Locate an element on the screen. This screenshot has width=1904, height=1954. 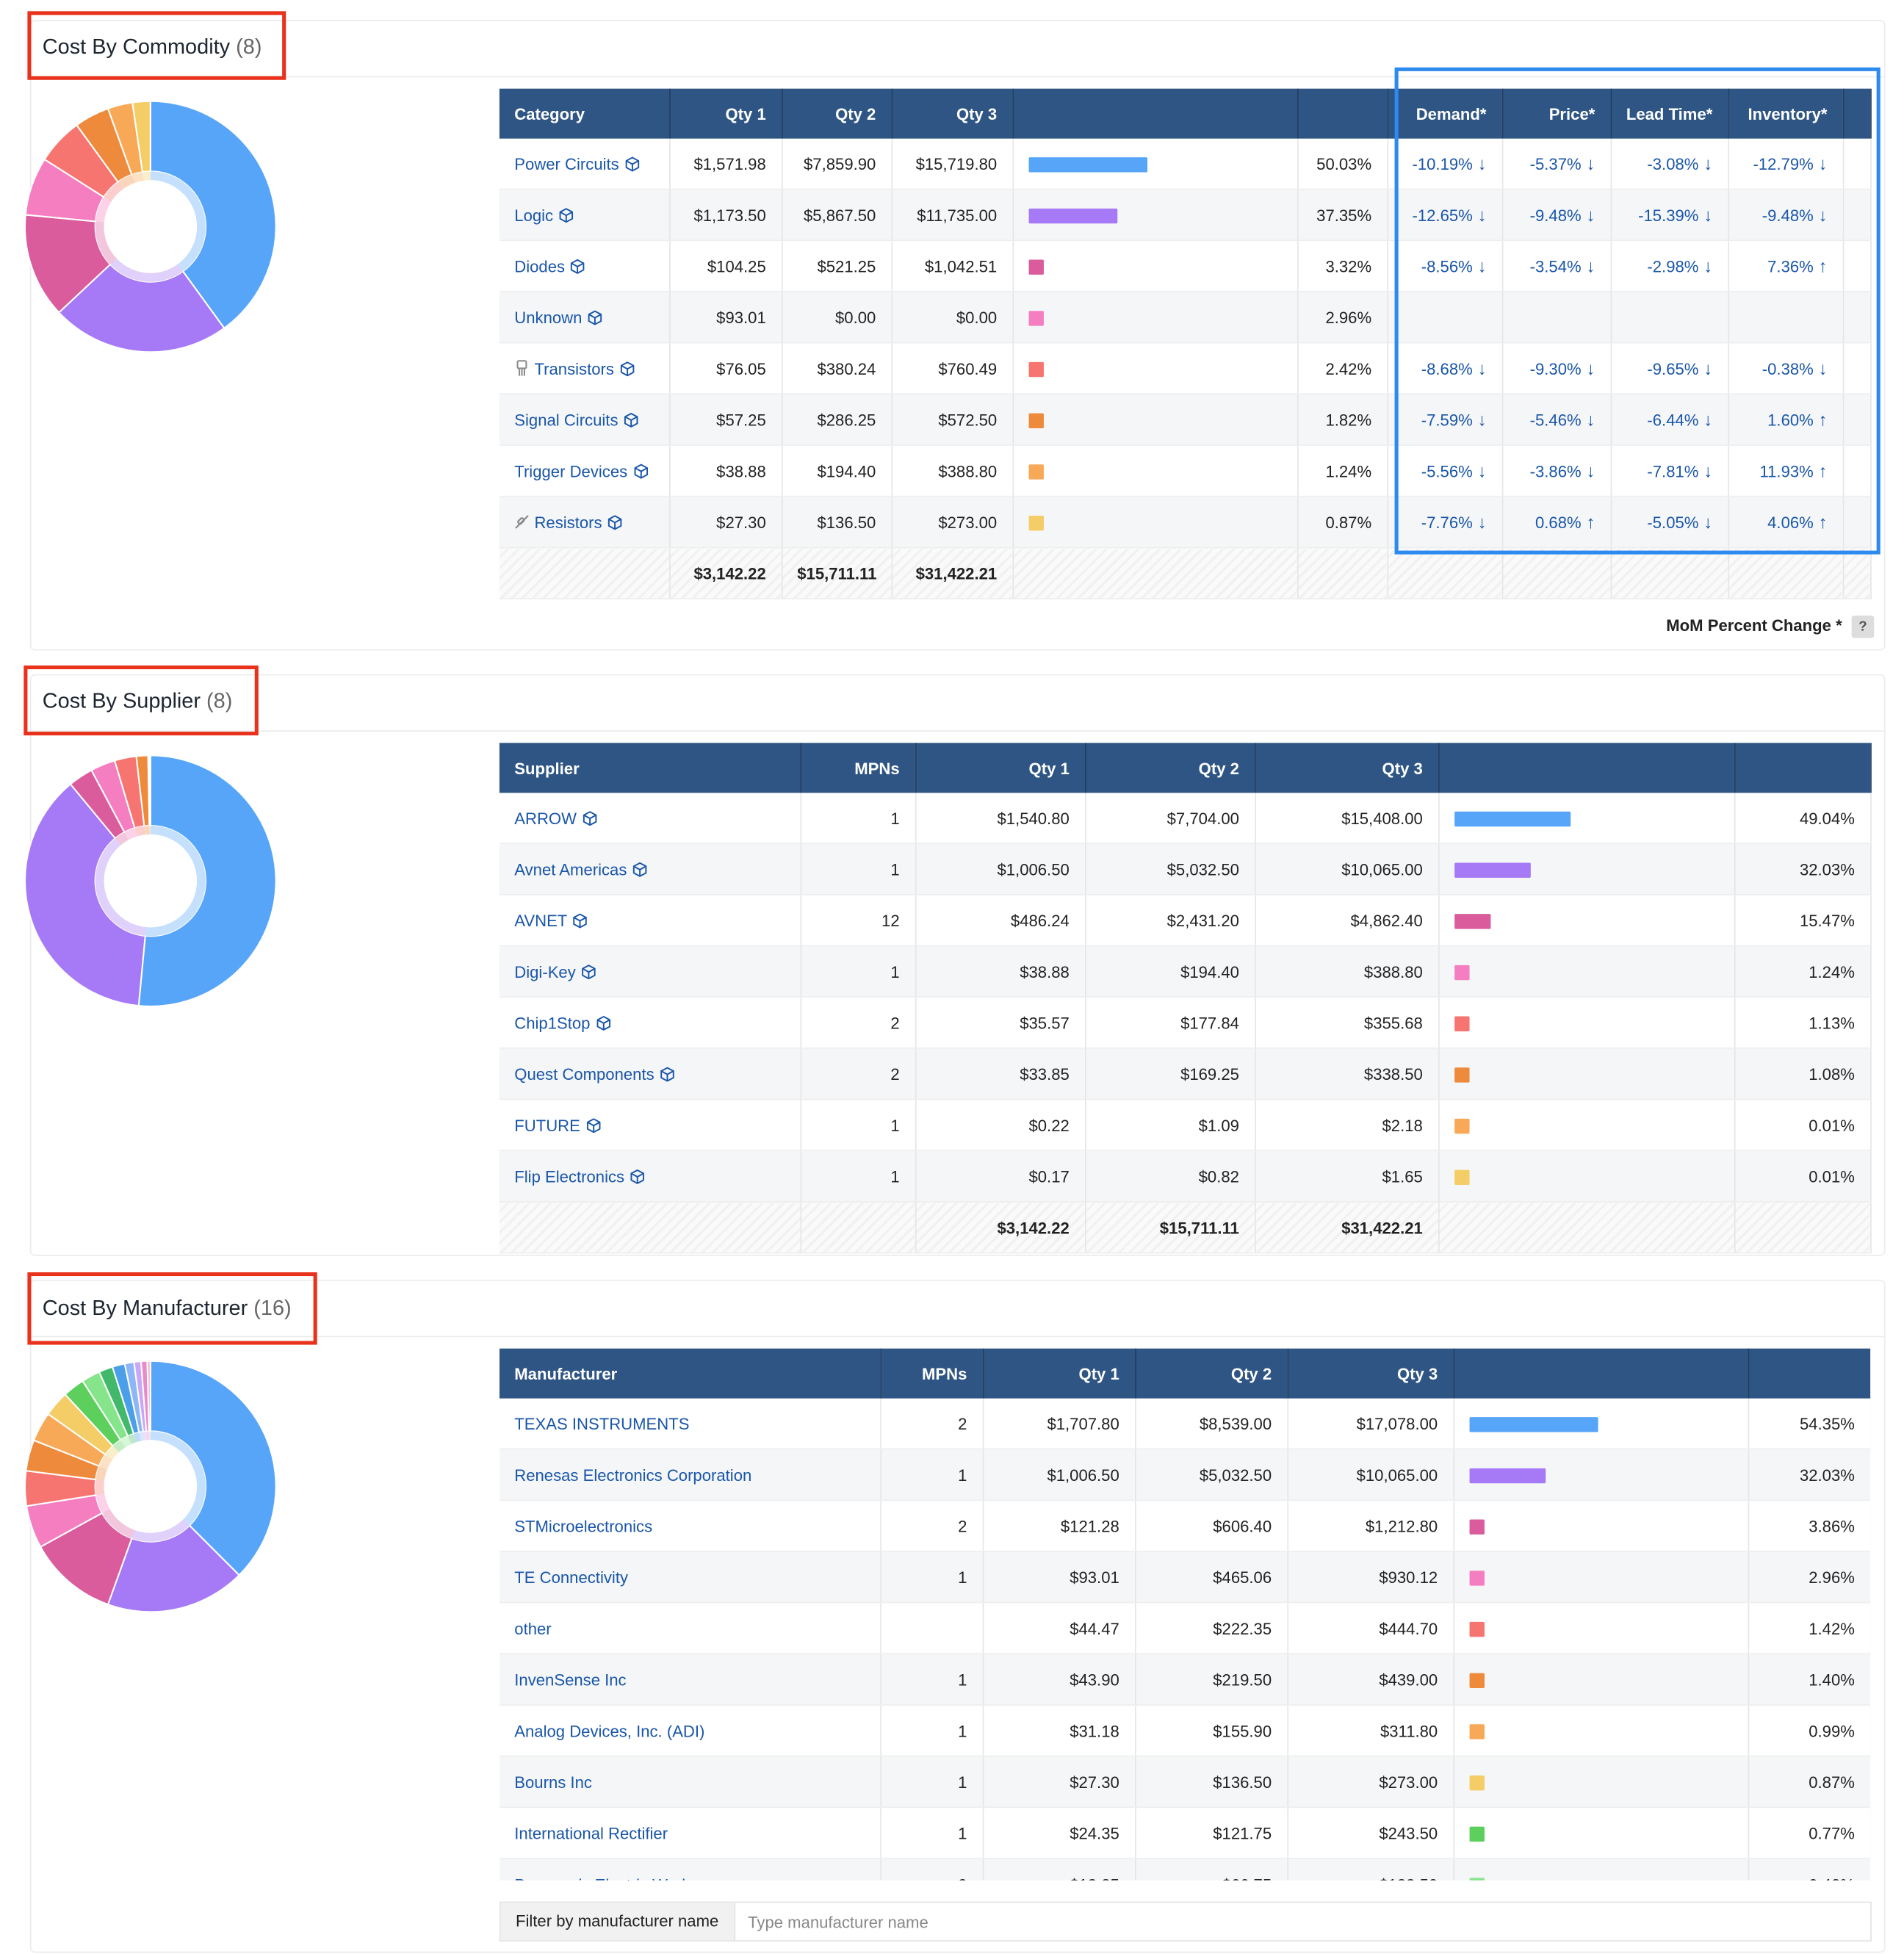
resistor-icon is located at coordinates (522, 521).